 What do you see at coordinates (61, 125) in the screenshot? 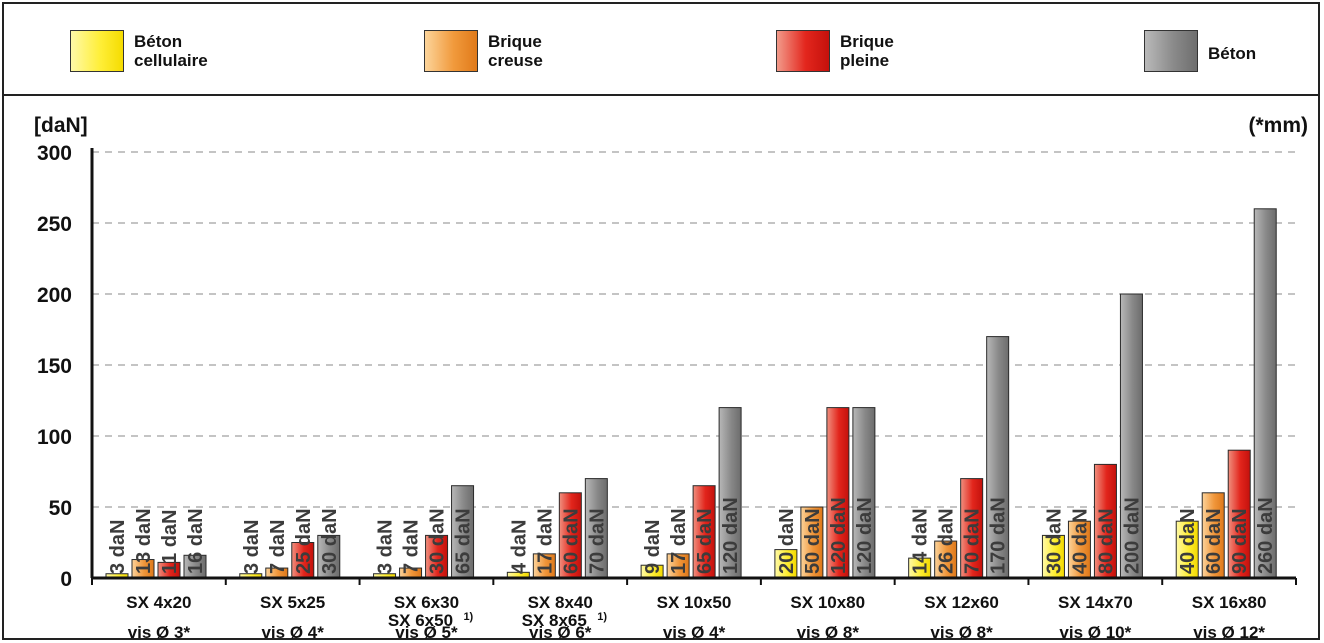
I see `y-axis-label: [daN]` at bounding box center [61, 125].